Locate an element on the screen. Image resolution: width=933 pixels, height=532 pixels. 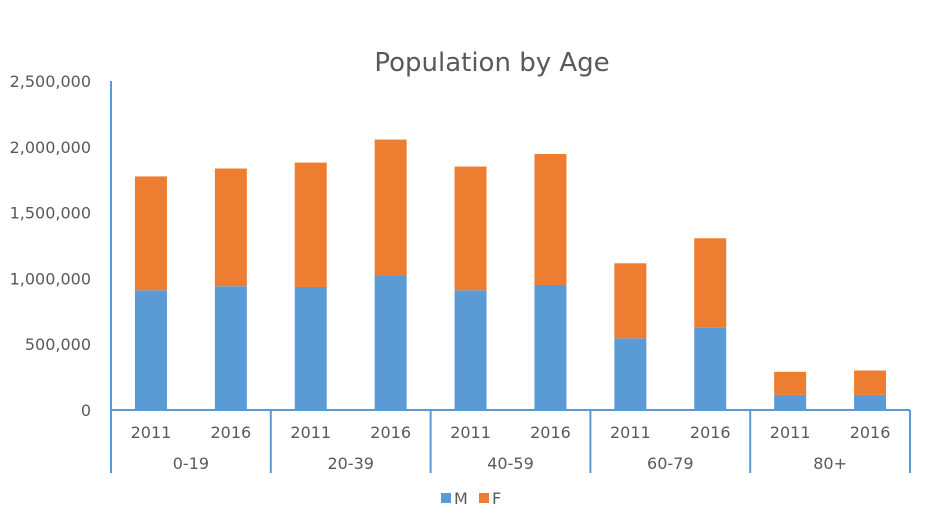
legend-label-m: M is located at coordinates (461, 498).